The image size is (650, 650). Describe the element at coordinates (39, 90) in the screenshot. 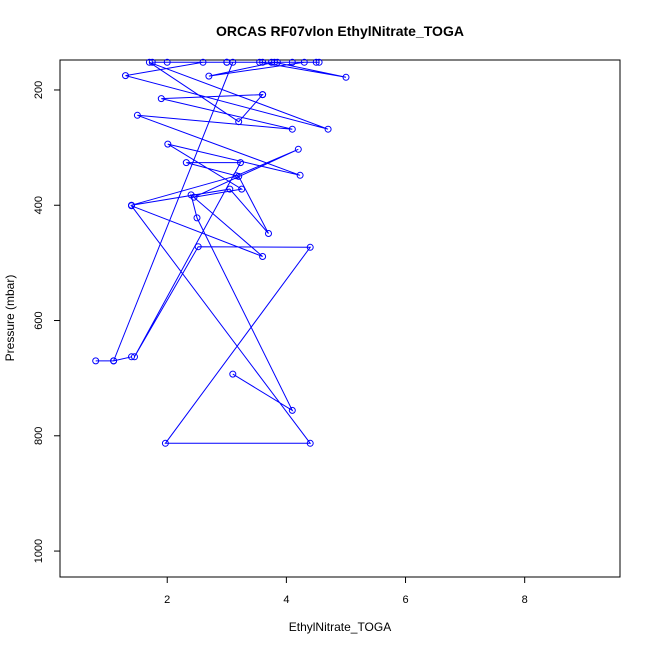

I see `y-tick-label: 200` at that location.